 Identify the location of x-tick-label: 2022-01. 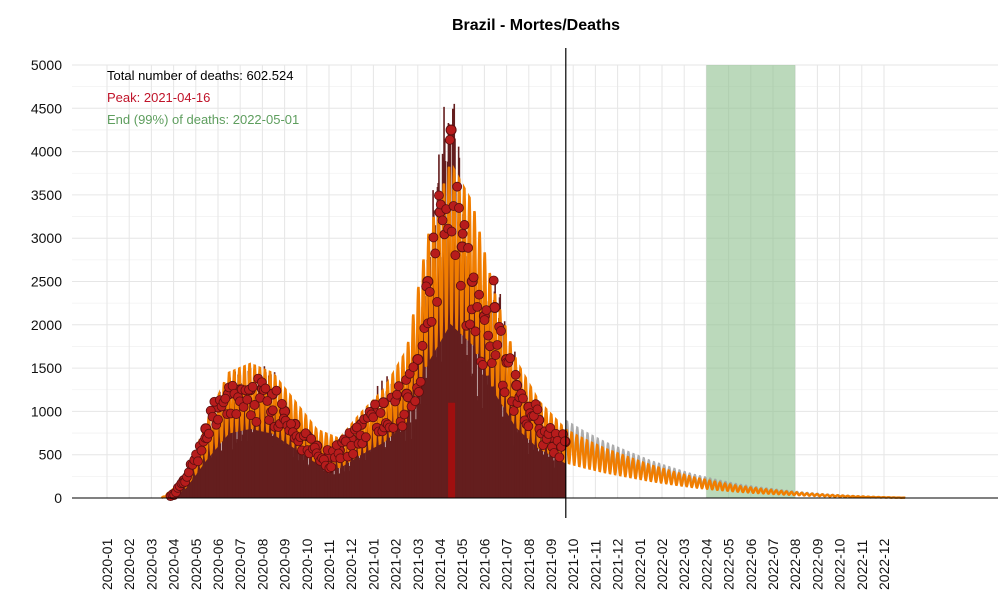
(640, 564).